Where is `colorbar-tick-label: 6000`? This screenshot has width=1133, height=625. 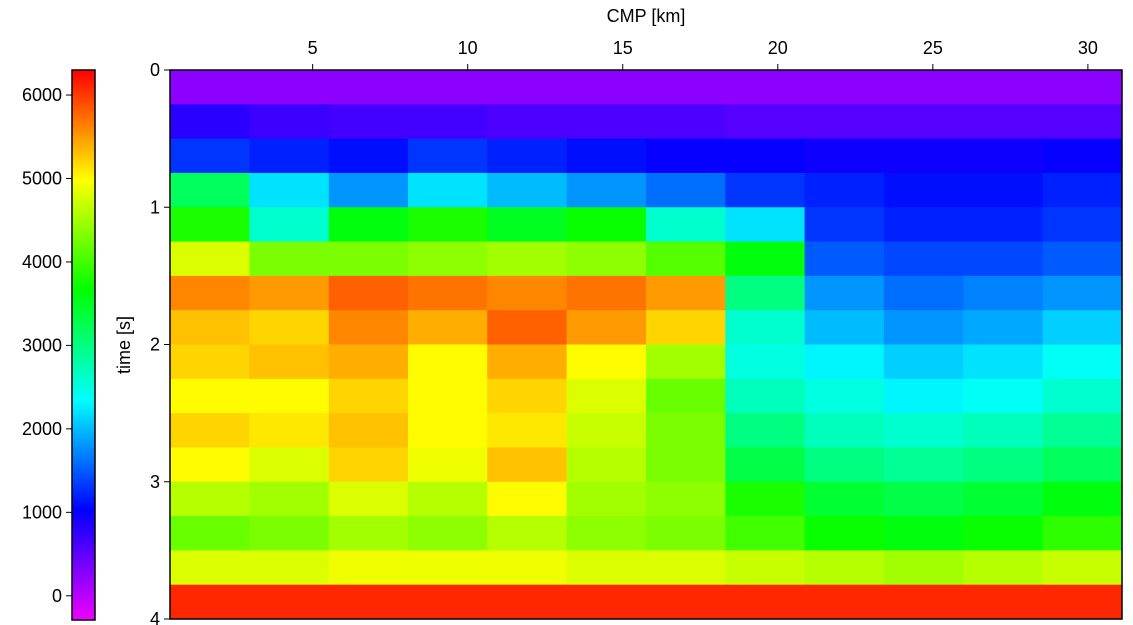 colorbar-tick-label: 6000 is located at coordinates (42, 95).